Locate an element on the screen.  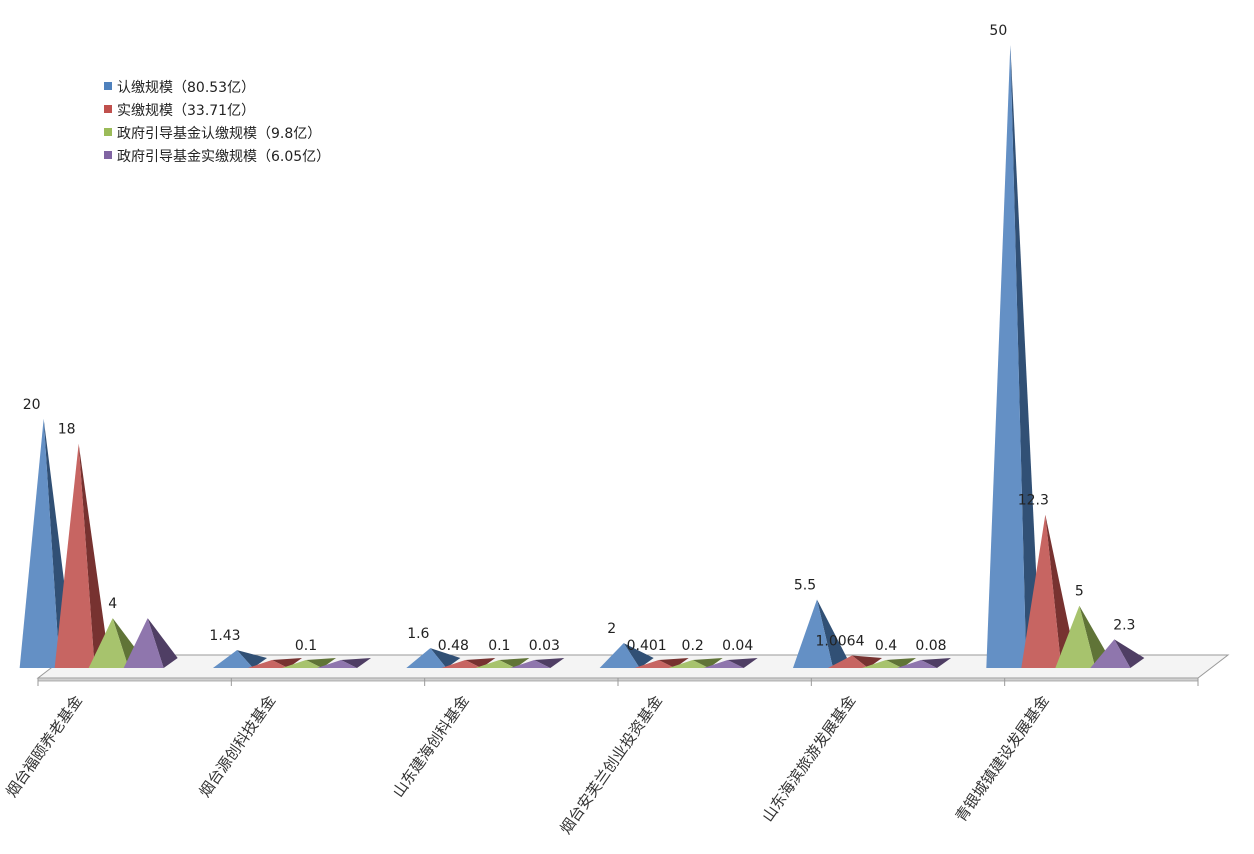
data-label: 1.6 is located at coordinates (418, 634).